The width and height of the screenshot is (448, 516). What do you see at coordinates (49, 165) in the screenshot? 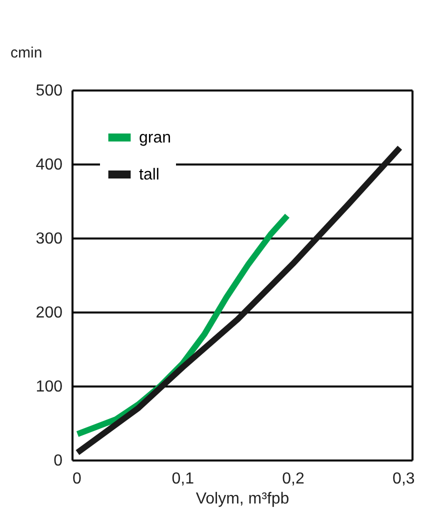
I see `y-tick-label: 400` at bounding box center [49, 165].